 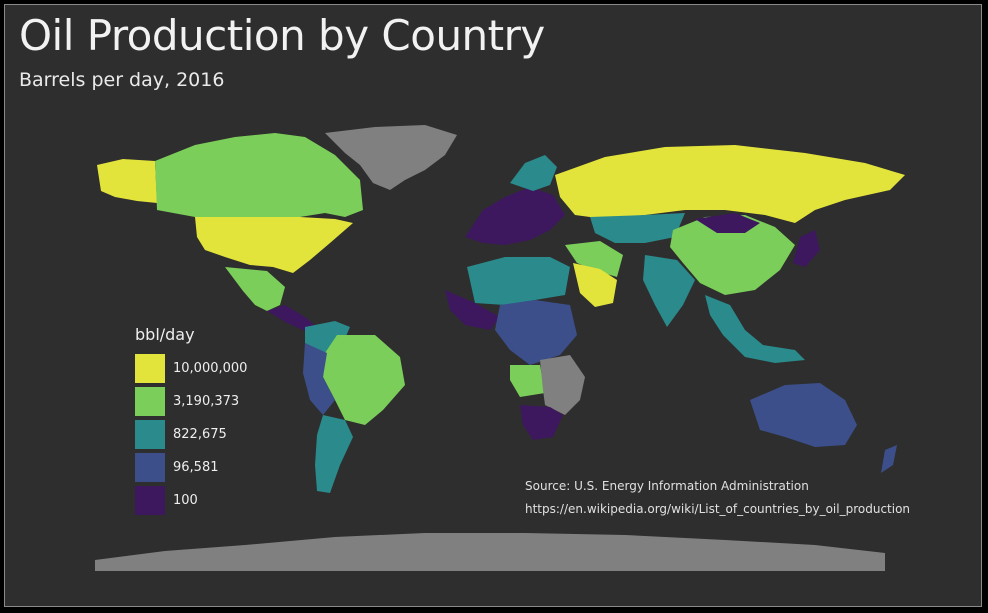 What do you see at coordinates (334, 454) in the screenshot?
I see `region-southern-cone` at bounding box center [334, 454].